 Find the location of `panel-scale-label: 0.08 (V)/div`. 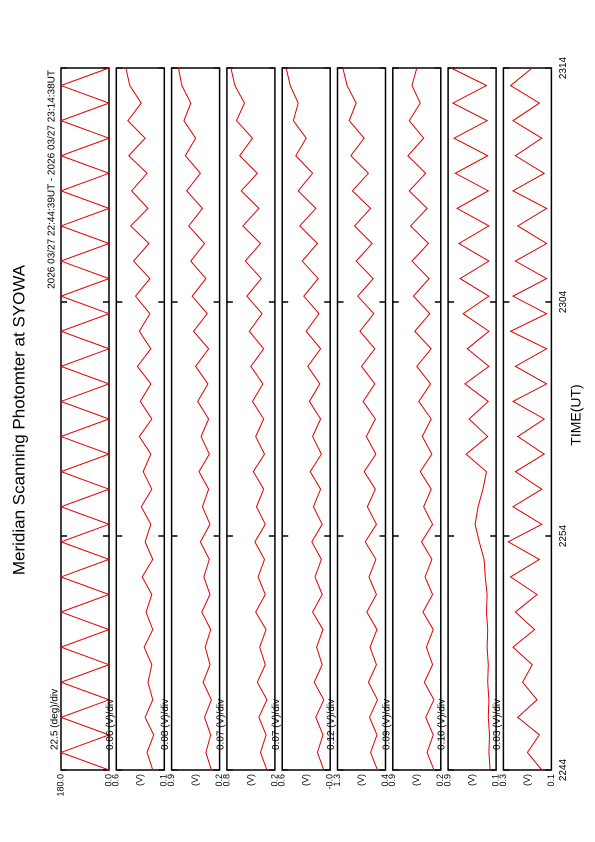

panel-scale-label: 0.08 (V)/div is located at coordinates (165, 724).